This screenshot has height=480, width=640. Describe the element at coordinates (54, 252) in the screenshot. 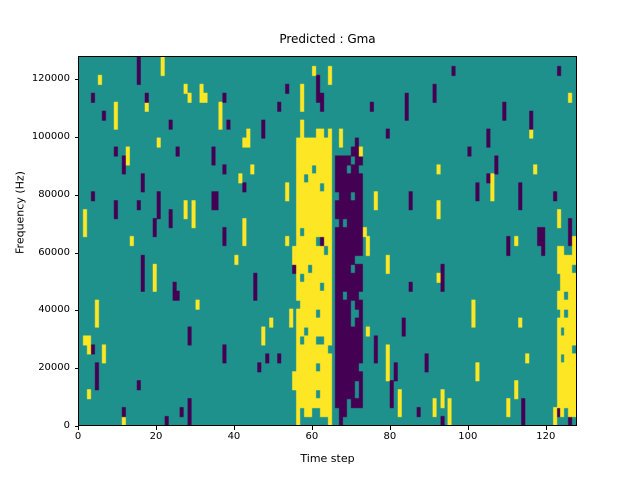

I see `y-tick-label: 60000` at that location.